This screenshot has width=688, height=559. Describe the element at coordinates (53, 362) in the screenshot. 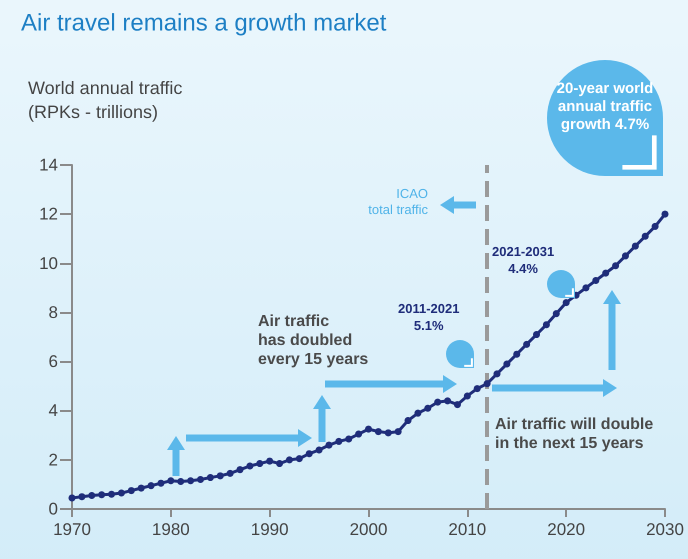

I see `y-tick-label: 6` at that location.